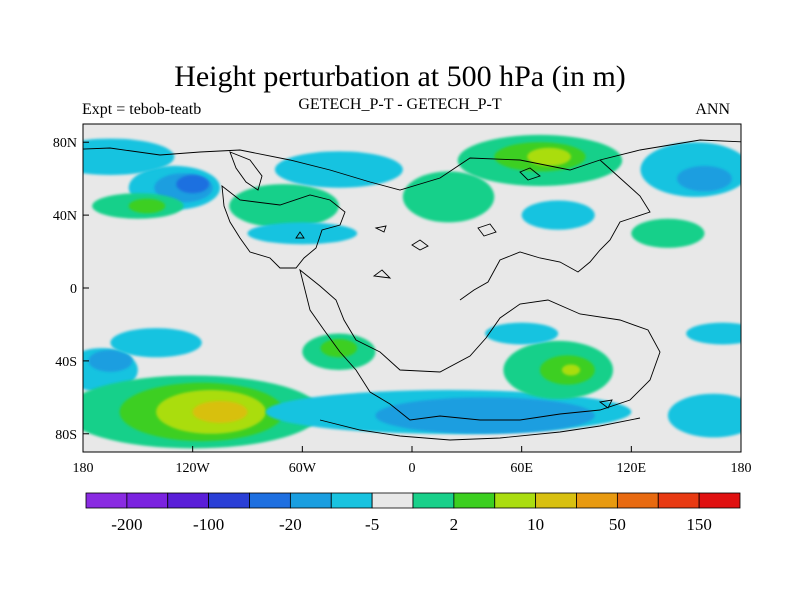 Image resolution: width=800 pixels, height=600 pixels. Describe the element at coordinates (208, 524) in the screenshot. I see `colorbar-label: -100` at that location.